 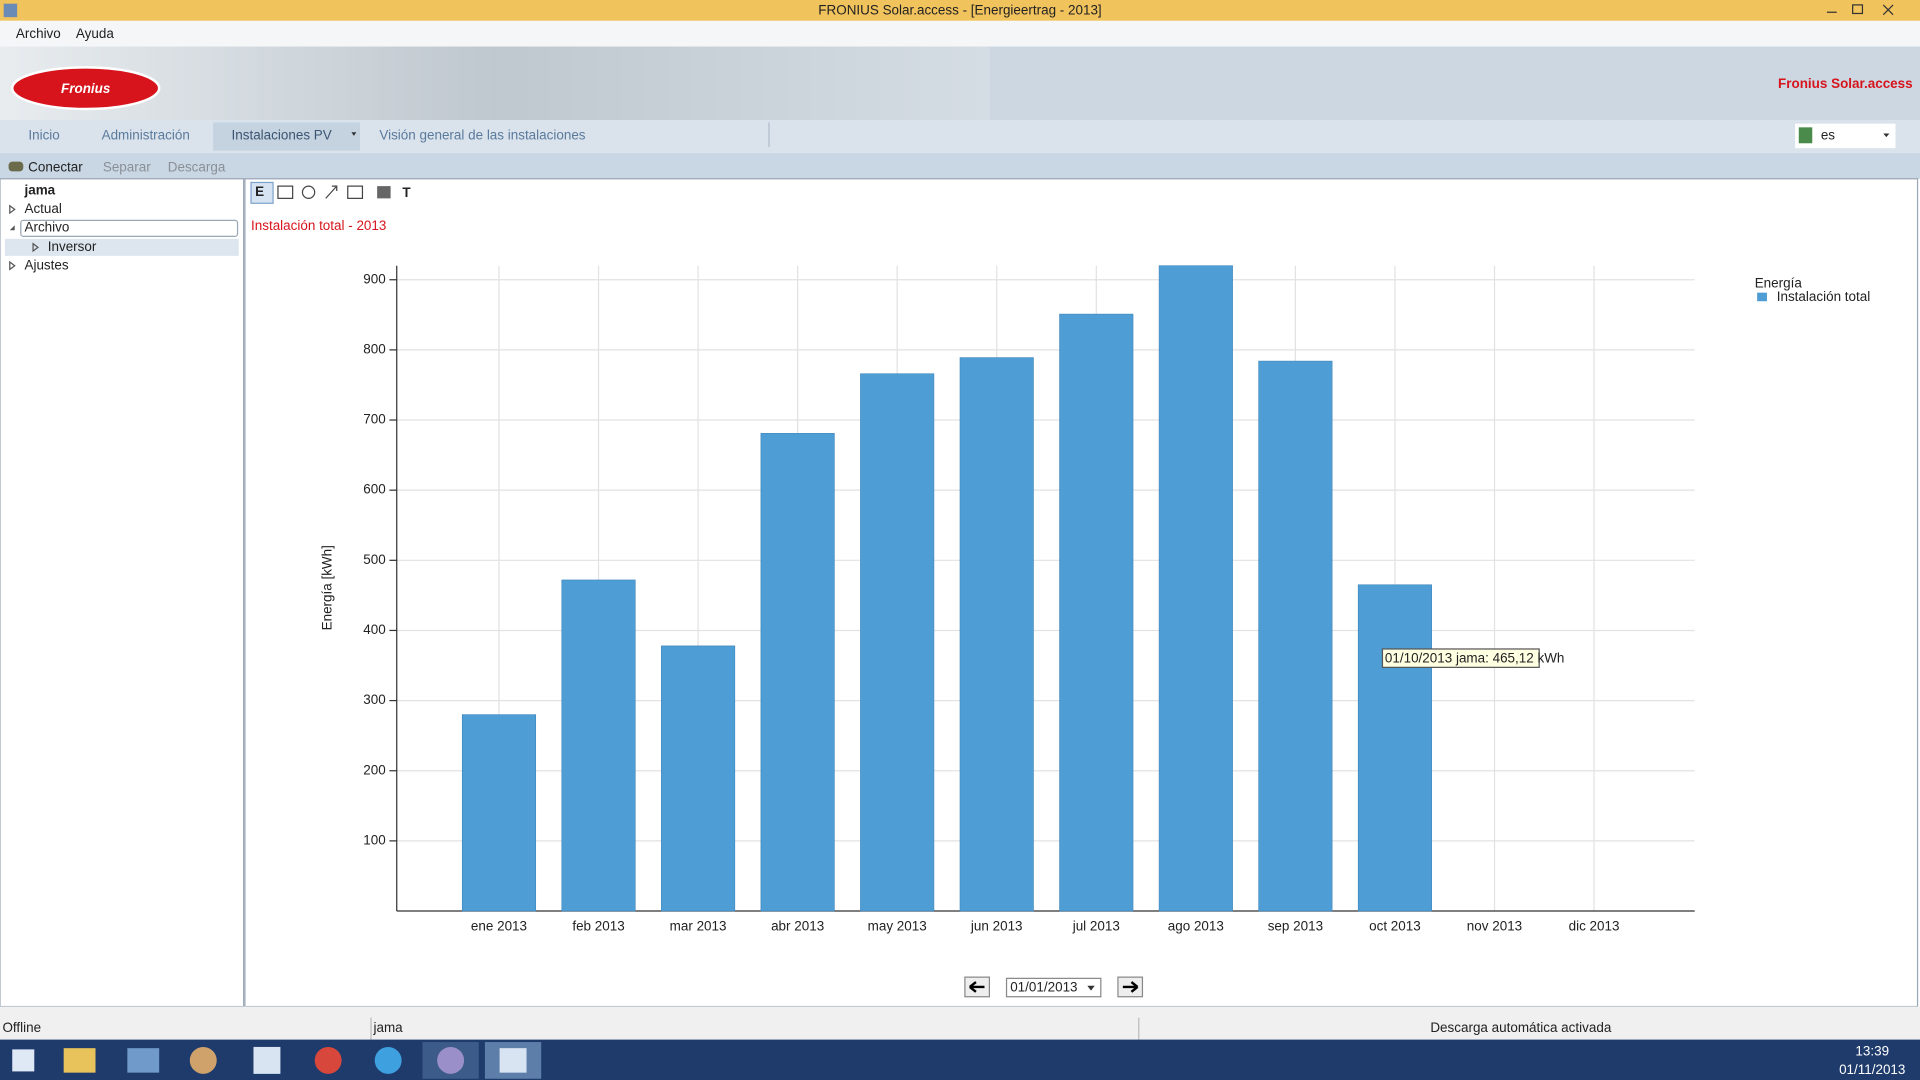 I want to click on y-tick-label: 200, so click(x=374, y=769).